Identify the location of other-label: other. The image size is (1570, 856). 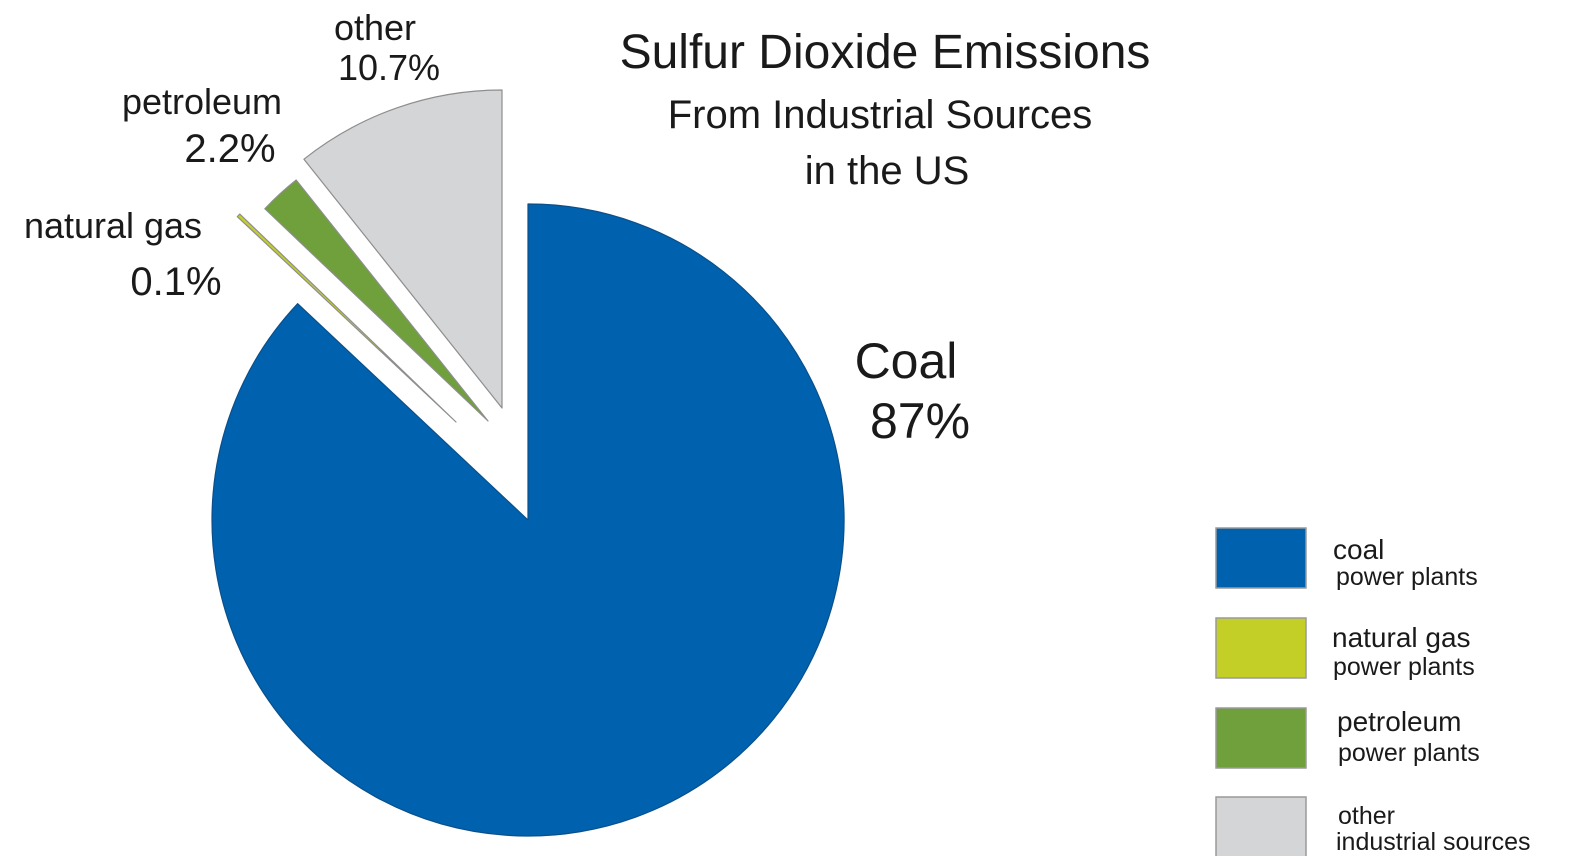
(375, 27).